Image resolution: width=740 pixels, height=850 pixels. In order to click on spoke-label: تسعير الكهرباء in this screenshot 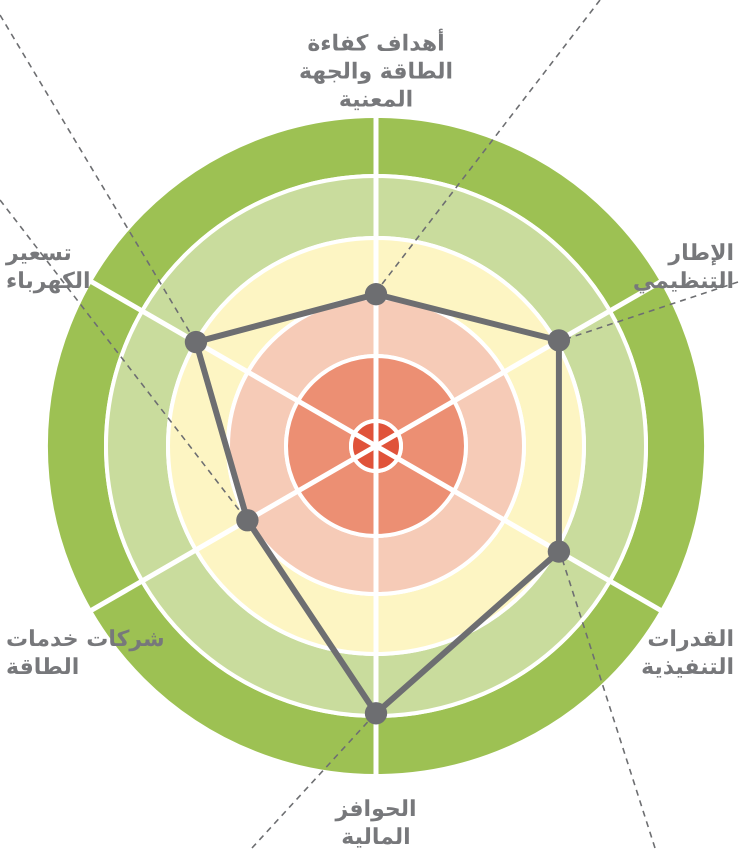, I will do `click(48, 267)`.